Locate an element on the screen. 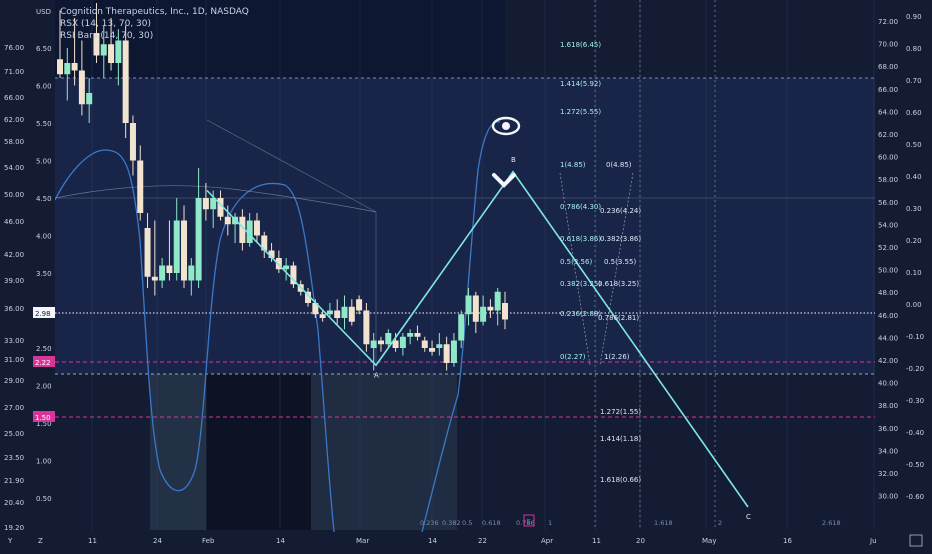  legend-rsx: RSX (14, 13, 70, 30) is located at coordinates (105, 24).